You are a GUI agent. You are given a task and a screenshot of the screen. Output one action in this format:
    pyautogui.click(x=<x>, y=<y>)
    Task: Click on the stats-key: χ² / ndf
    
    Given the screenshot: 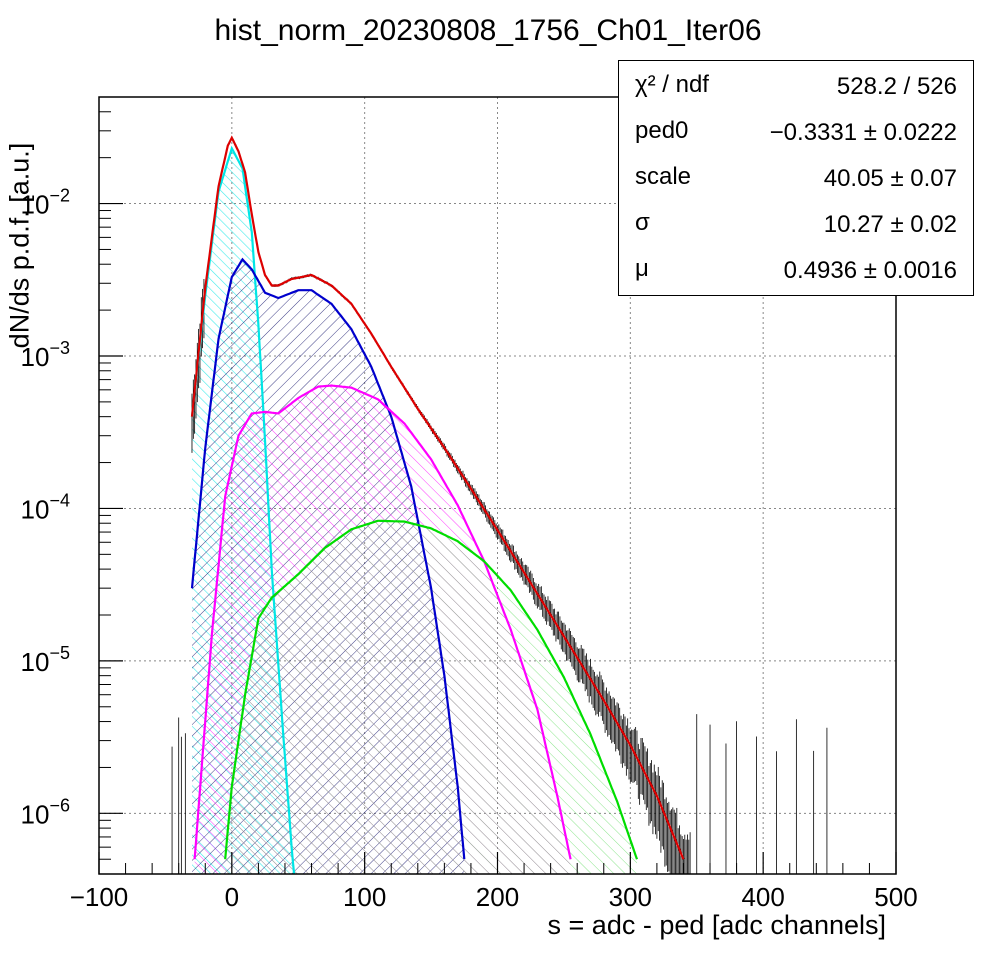 What is the action you would take?
    pyautogui.click(x=672, y=84)
    